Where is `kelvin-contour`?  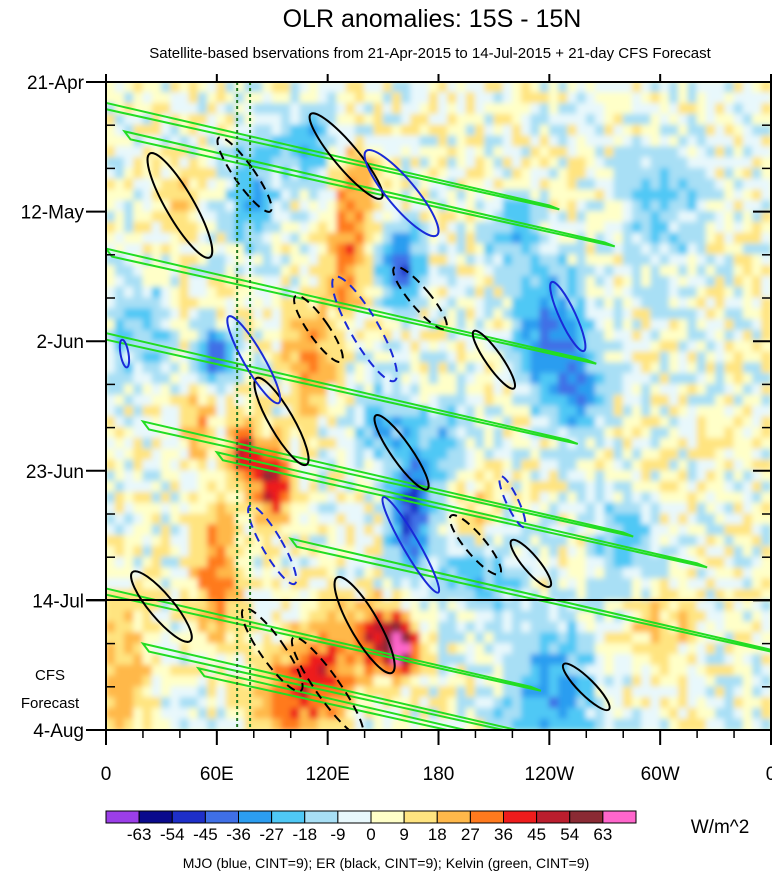
kelvin-contour is located at coordinates (330, 686).